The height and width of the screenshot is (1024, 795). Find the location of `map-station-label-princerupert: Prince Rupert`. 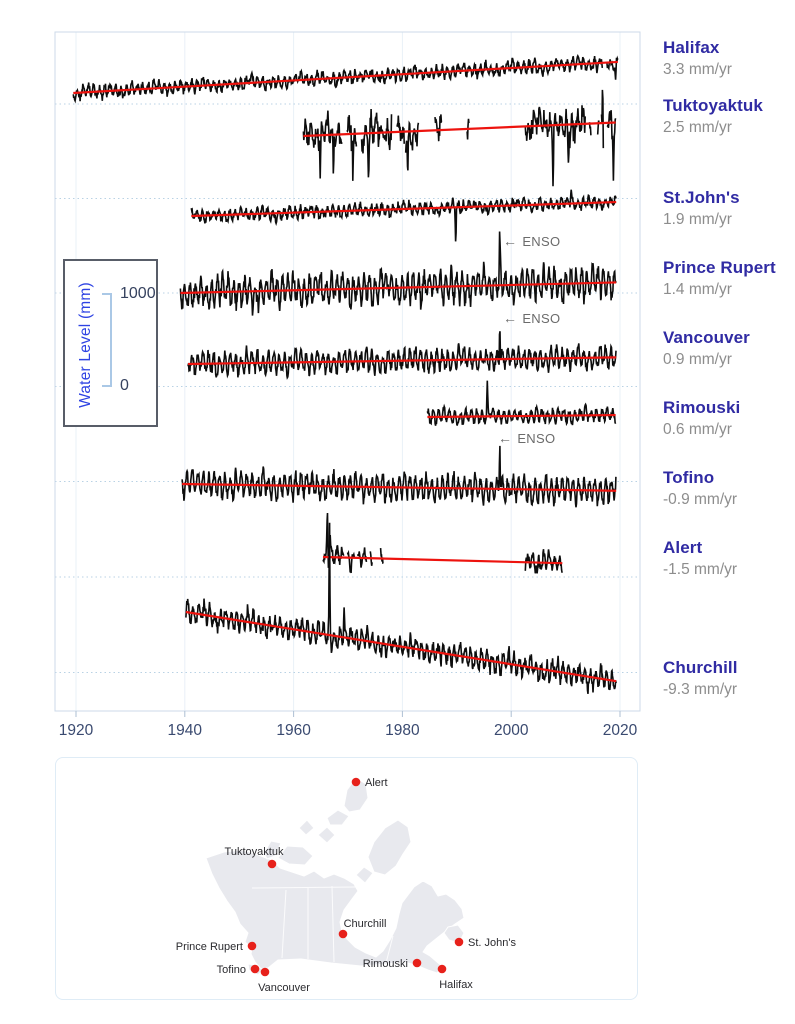

map-station-label-princerupert: Prince Rupert is located at coordinates (209, 947).